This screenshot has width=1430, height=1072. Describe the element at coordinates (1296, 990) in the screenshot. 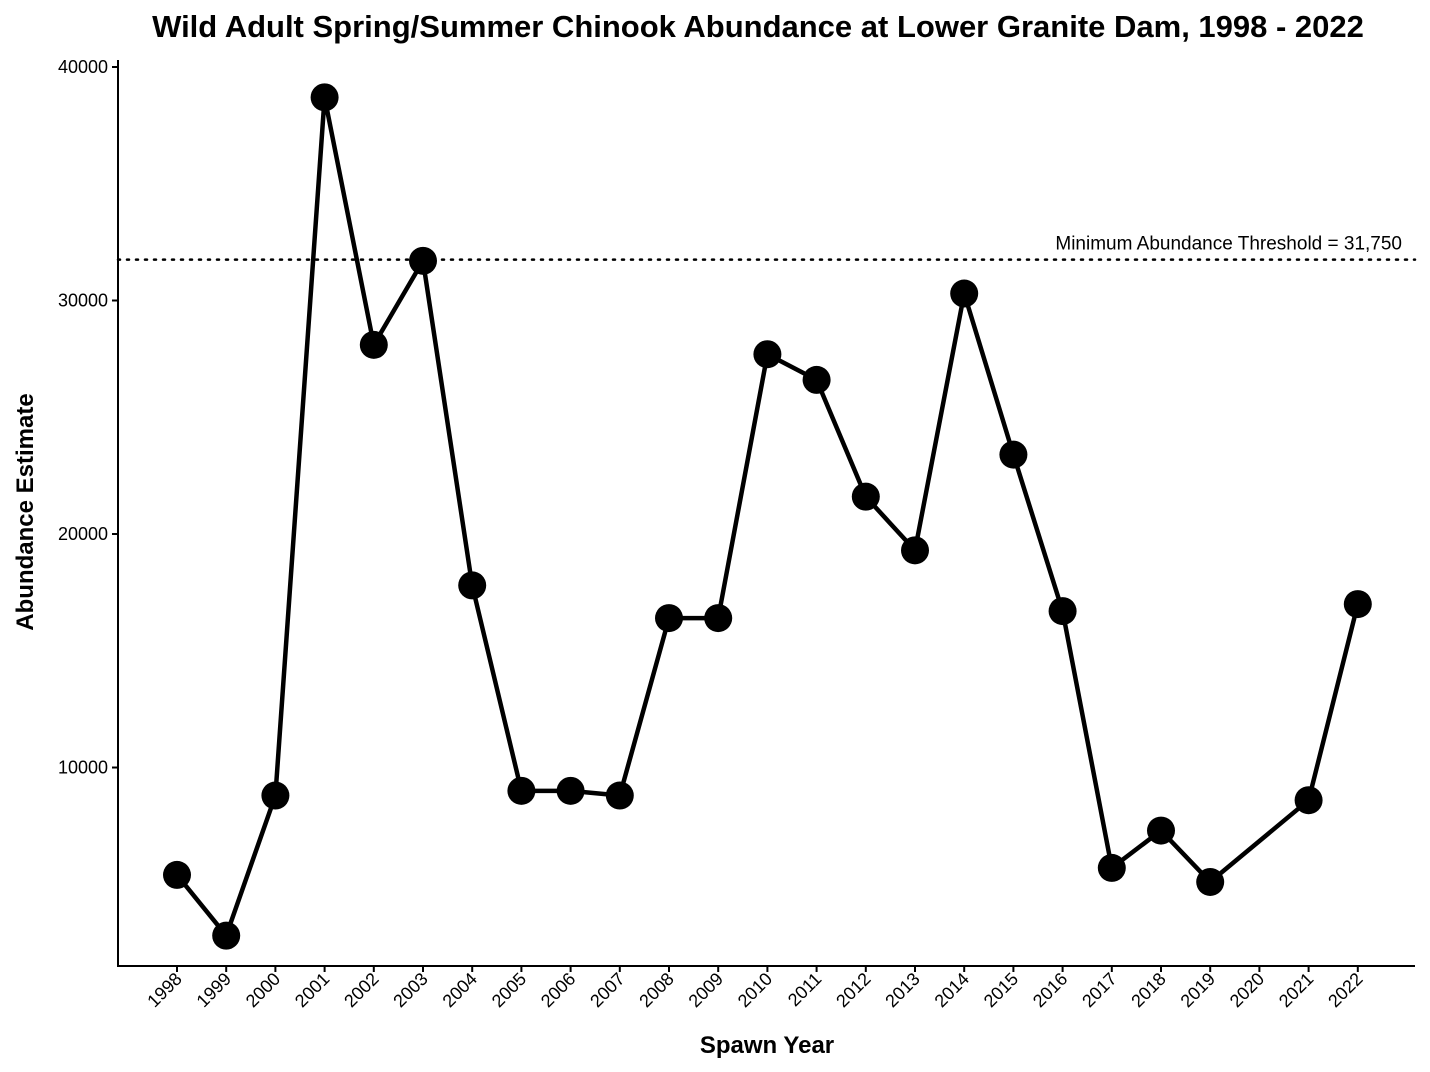

I see `x-tick-label: 2021` at that location.